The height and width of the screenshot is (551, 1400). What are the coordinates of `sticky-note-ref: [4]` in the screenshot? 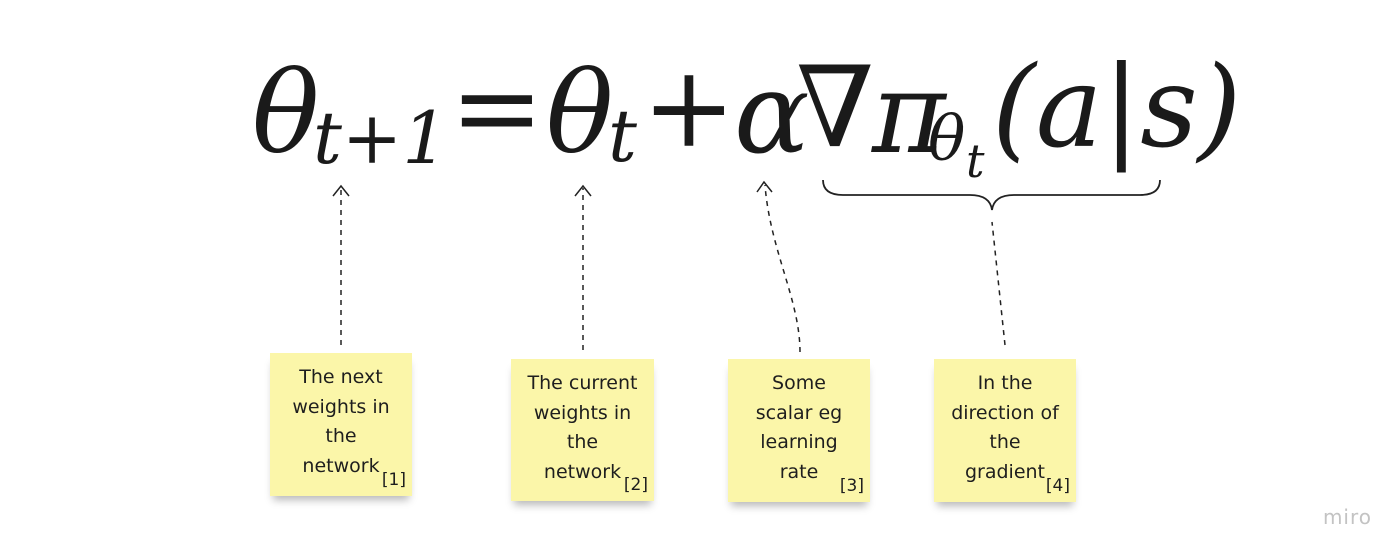 It's located at (1057, 486).